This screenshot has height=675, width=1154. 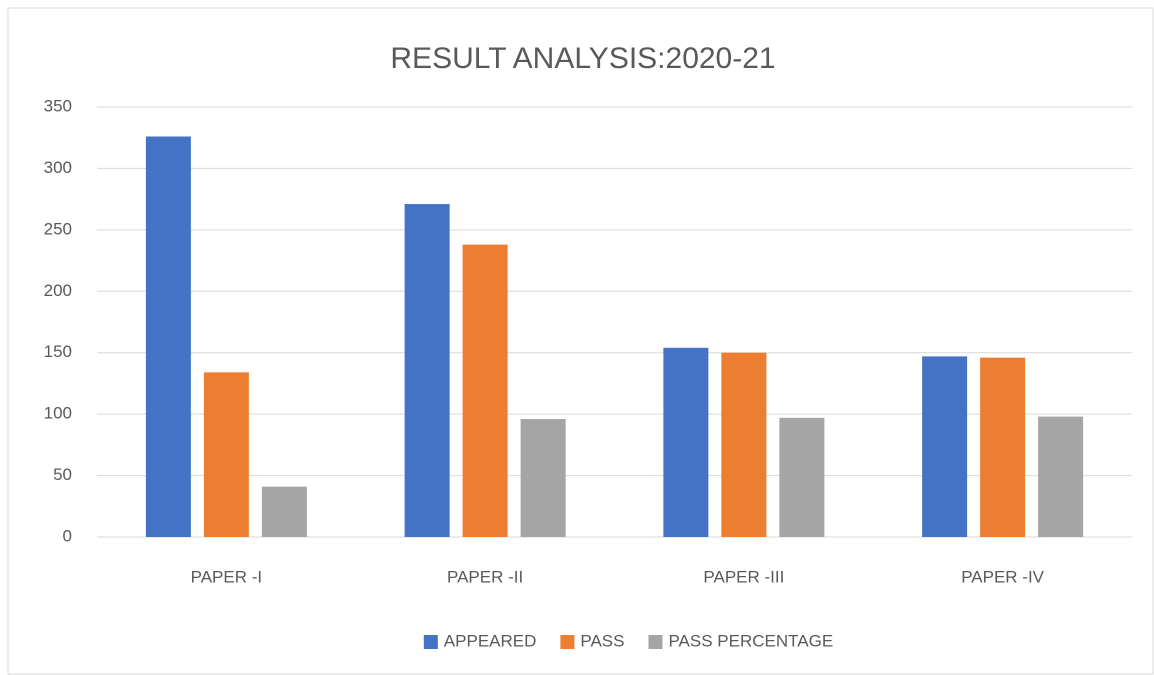 I want to click on y-tick-label: 100, so click(x=58, y=413).